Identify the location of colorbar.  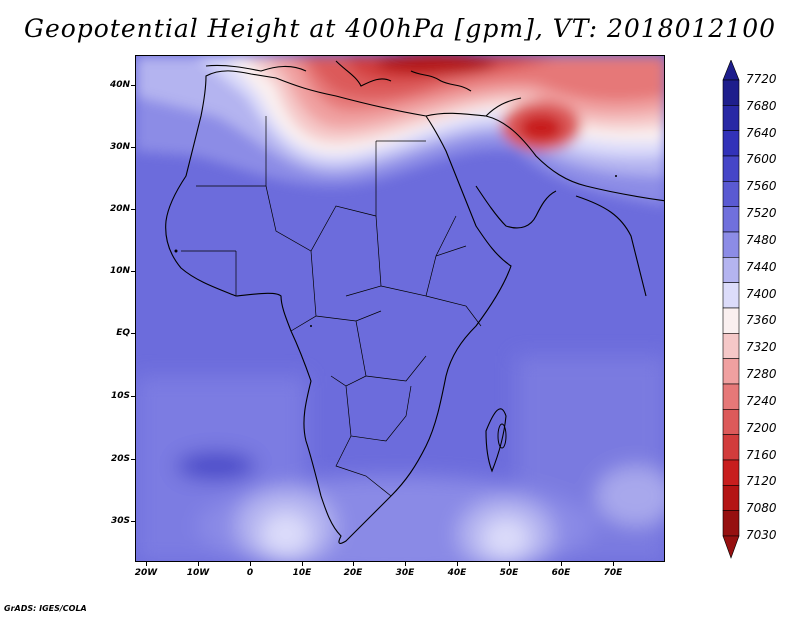
(731, 309).